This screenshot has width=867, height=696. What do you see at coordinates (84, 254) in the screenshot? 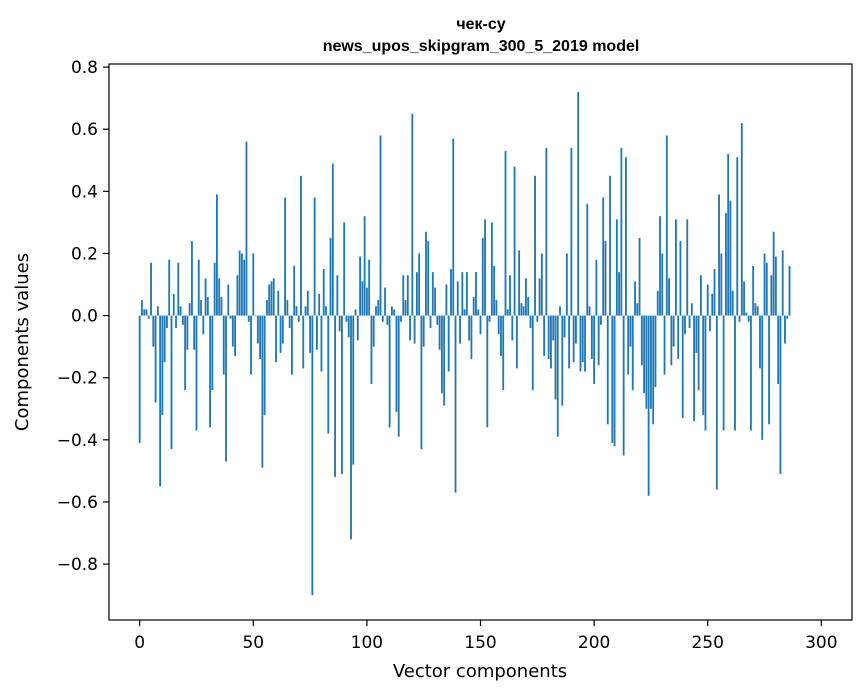
I see `y-tick-label: 0.2` at bounding box center [84, 254].